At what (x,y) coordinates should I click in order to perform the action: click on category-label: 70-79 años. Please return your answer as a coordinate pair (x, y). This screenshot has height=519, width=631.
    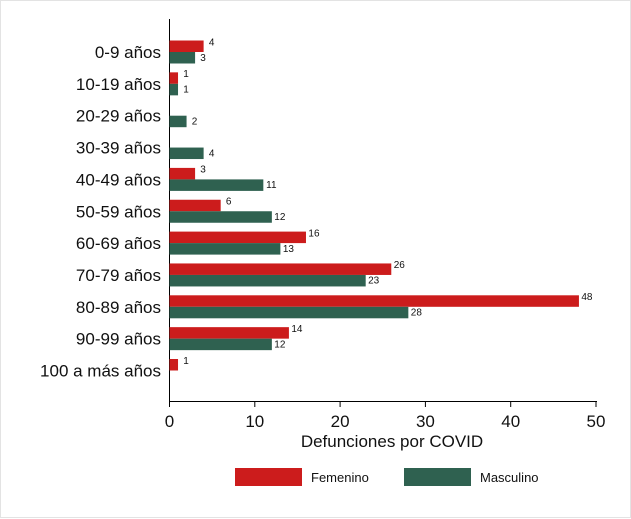
    Looking at the image, I should click on (118, 275).